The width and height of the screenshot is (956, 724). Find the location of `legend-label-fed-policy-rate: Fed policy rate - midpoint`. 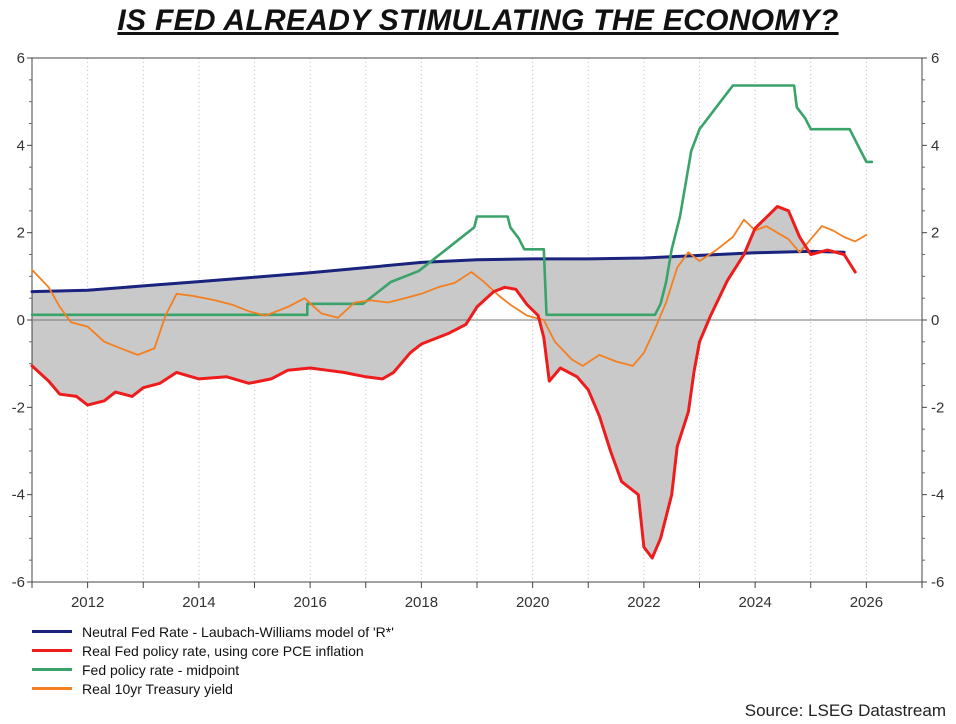

legend-label-fed-policy-rate: Fed policy rate - midpoint is located at coordinates (161, 669).